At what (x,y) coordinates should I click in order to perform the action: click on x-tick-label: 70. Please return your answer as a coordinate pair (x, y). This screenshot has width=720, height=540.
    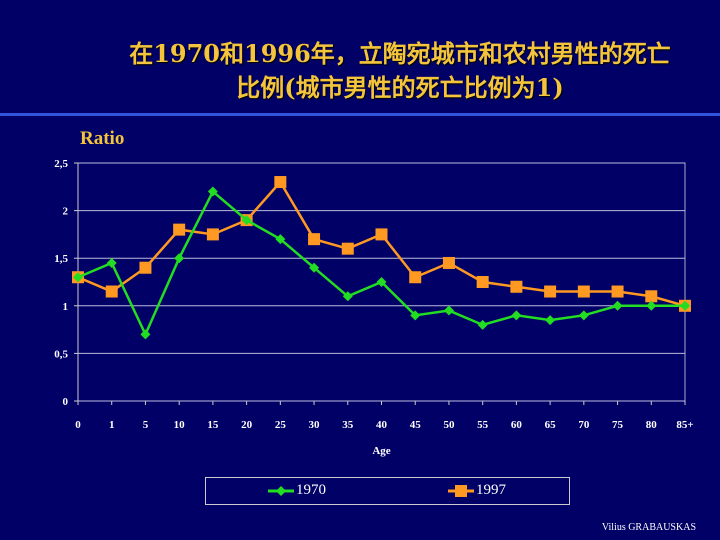
    Looking at the image, I should click on (584, 425).